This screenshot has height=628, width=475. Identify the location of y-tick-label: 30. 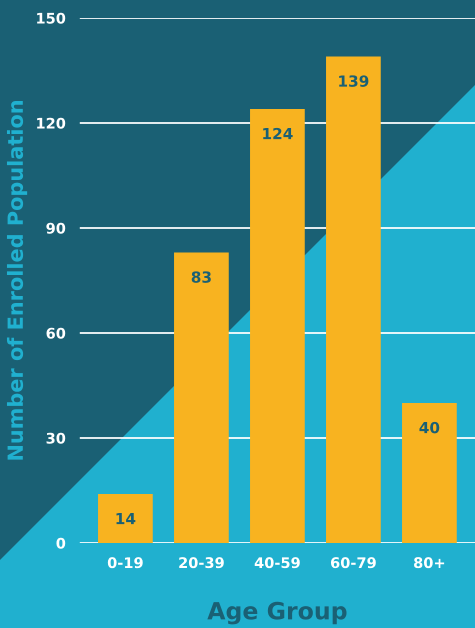
(56, 438).